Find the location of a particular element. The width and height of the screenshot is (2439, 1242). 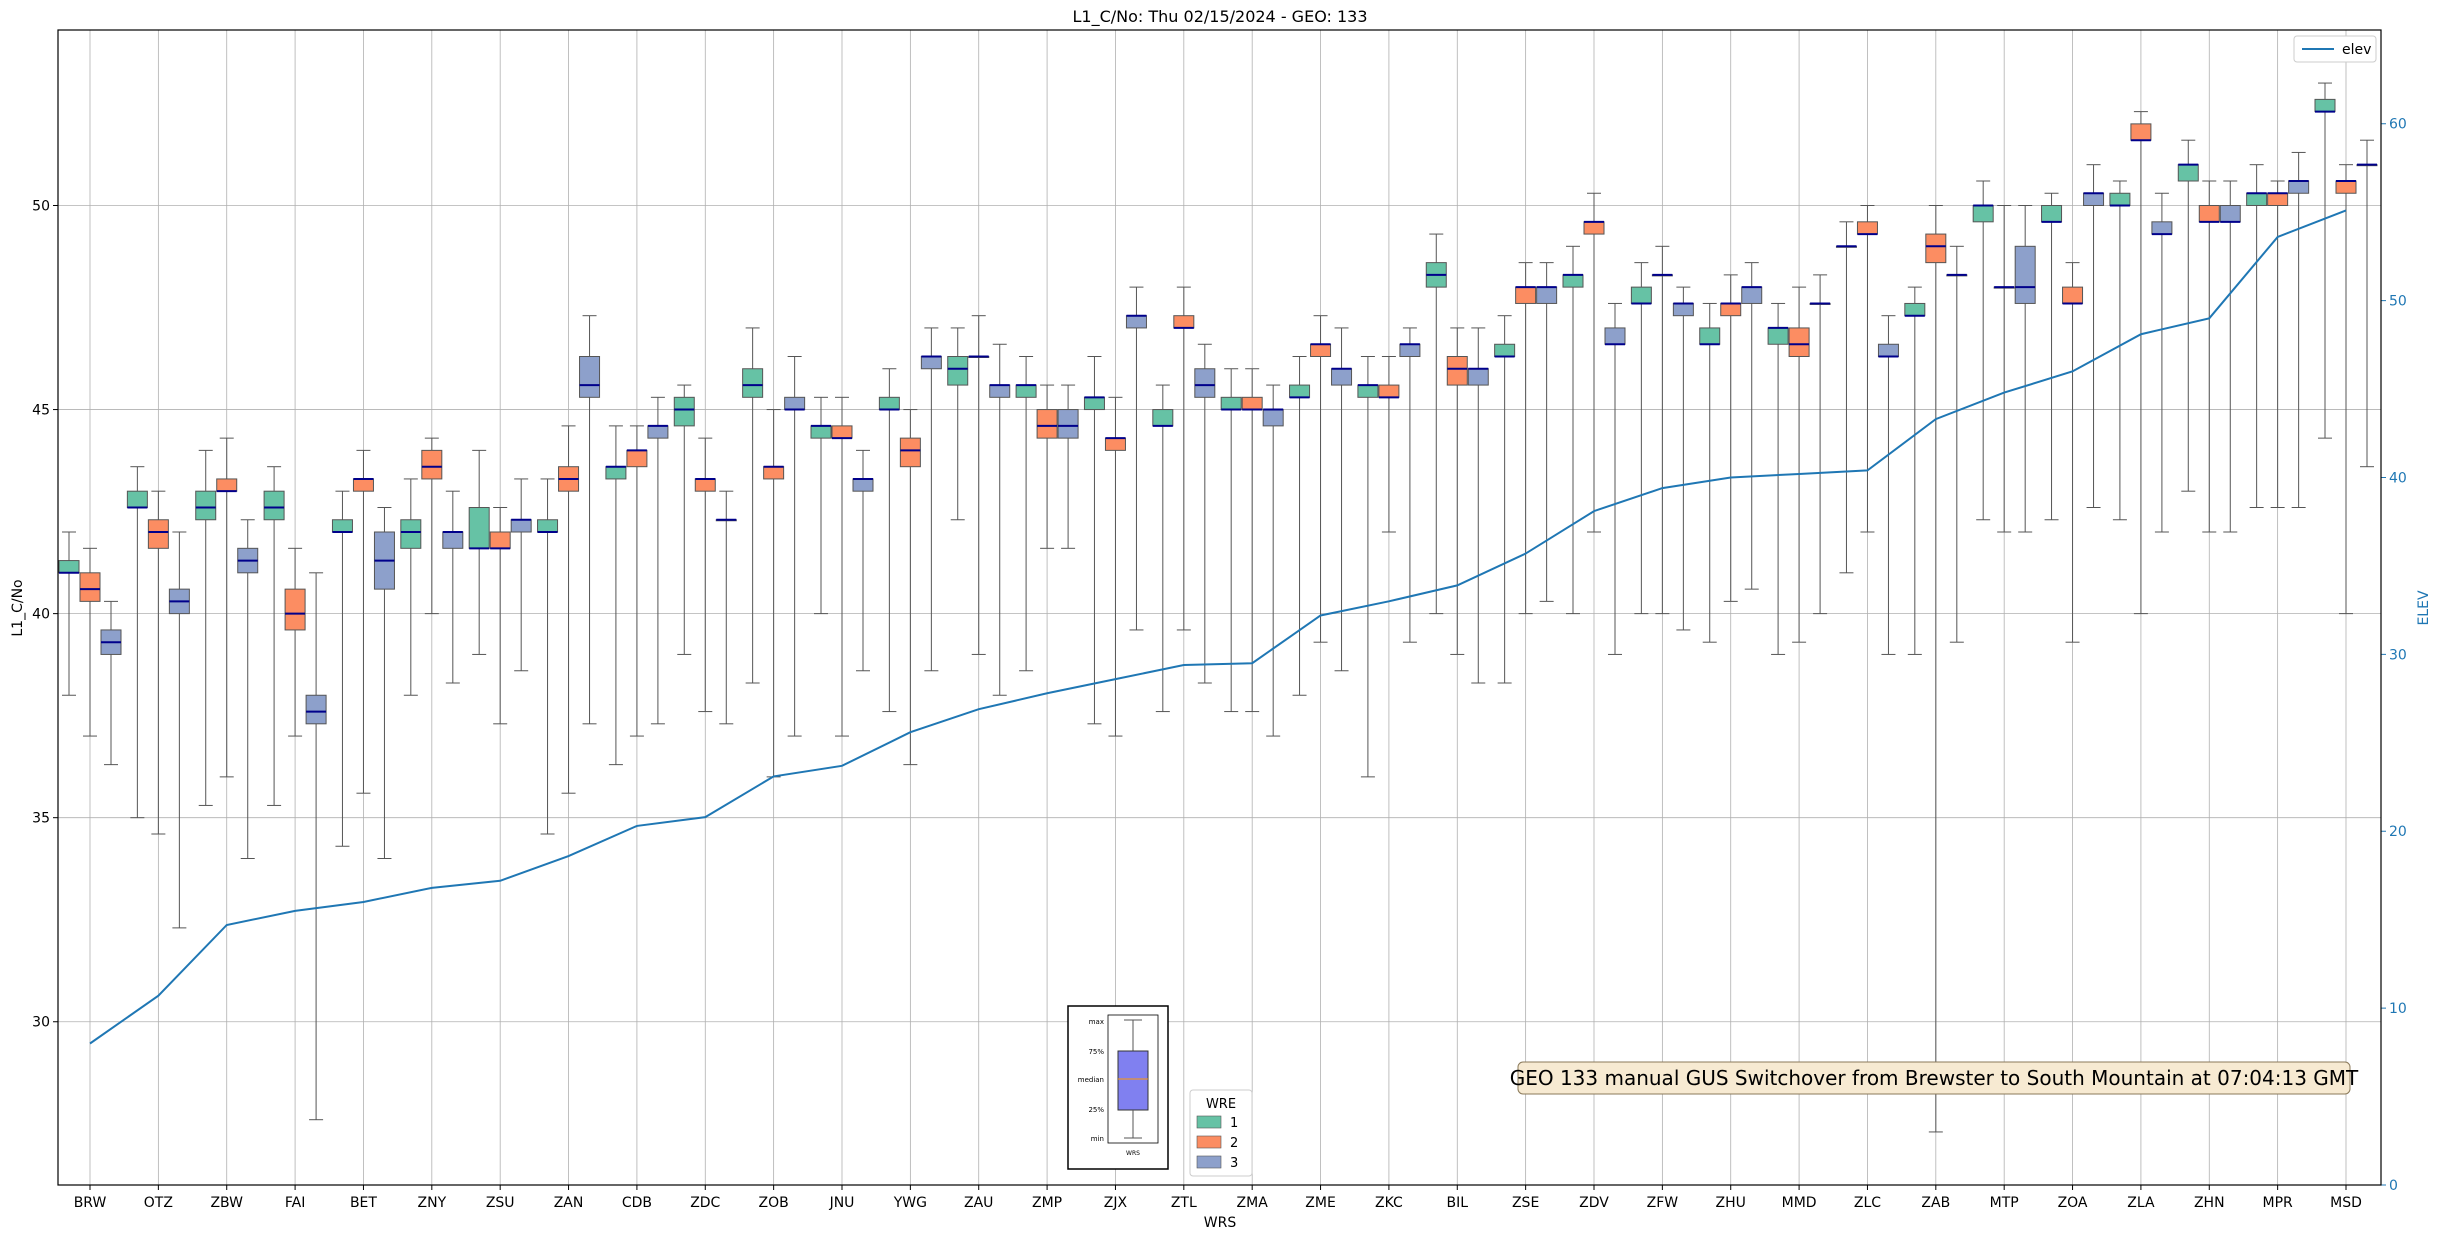

wre-legend-label-2: 2 is located at coordinates (1234, 1143).